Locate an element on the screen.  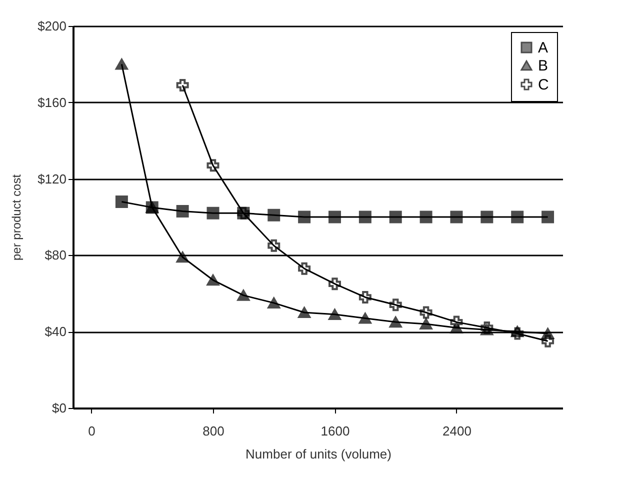
y-tick-label: $200 is located at coordinates (52, 26).